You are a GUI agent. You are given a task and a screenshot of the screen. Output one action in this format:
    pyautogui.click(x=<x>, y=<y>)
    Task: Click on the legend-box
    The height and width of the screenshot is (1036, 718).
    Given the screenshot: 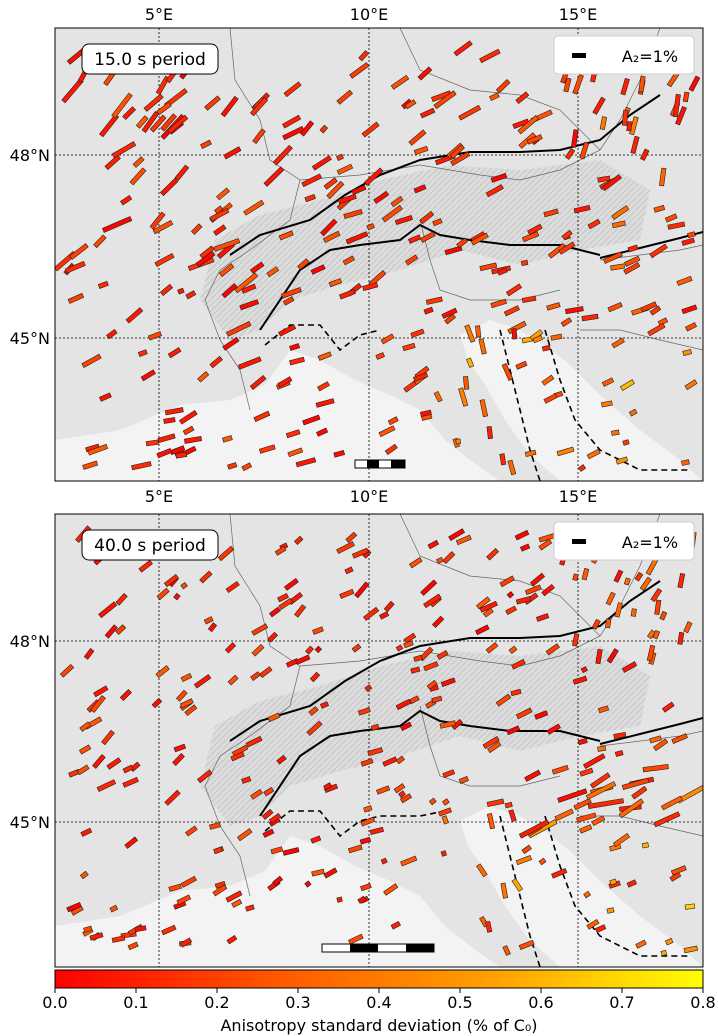 What is the action you would take?
    pyautogui.click(x=624, y=541)
    